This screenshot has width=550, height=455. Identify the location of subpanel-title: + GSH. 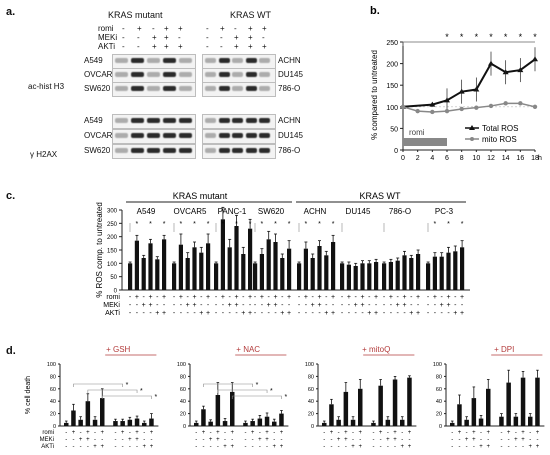
(118, 349).